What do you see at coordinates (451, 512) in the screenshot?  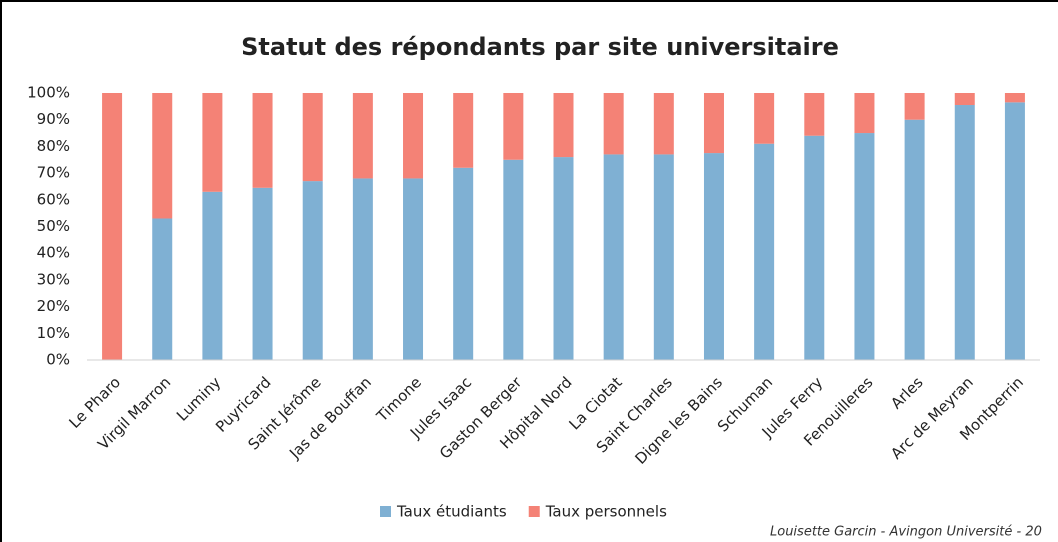 I see `legend-label: Taux étudiants` at bounding box center [451, 512].